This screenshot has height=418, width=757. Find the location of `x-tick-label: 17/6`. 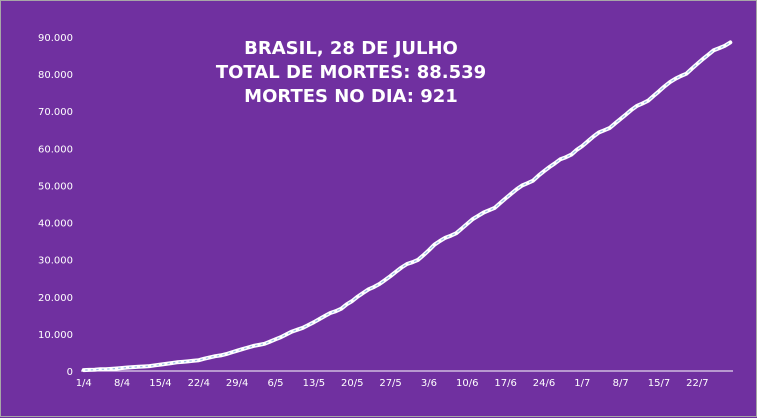

x-tick-label: 17/6 is located at coordinates (505, 383).